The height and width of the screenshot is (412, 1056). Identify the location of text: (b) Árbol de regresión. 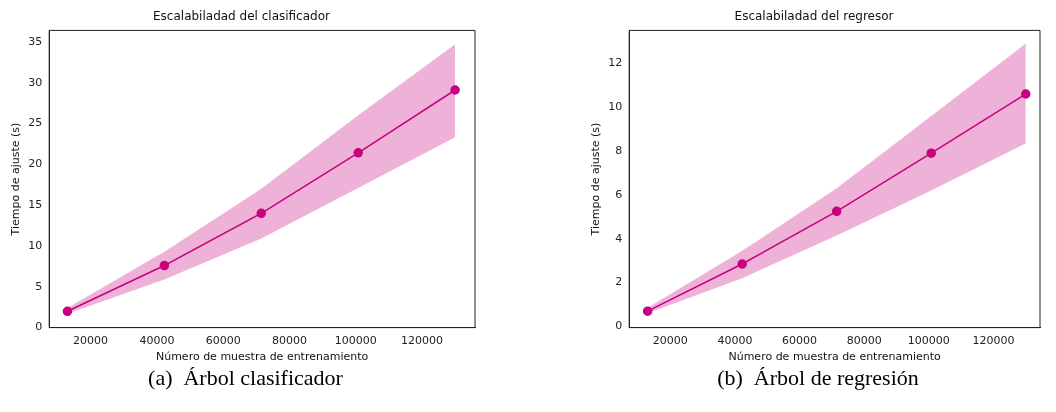
(818, 378).